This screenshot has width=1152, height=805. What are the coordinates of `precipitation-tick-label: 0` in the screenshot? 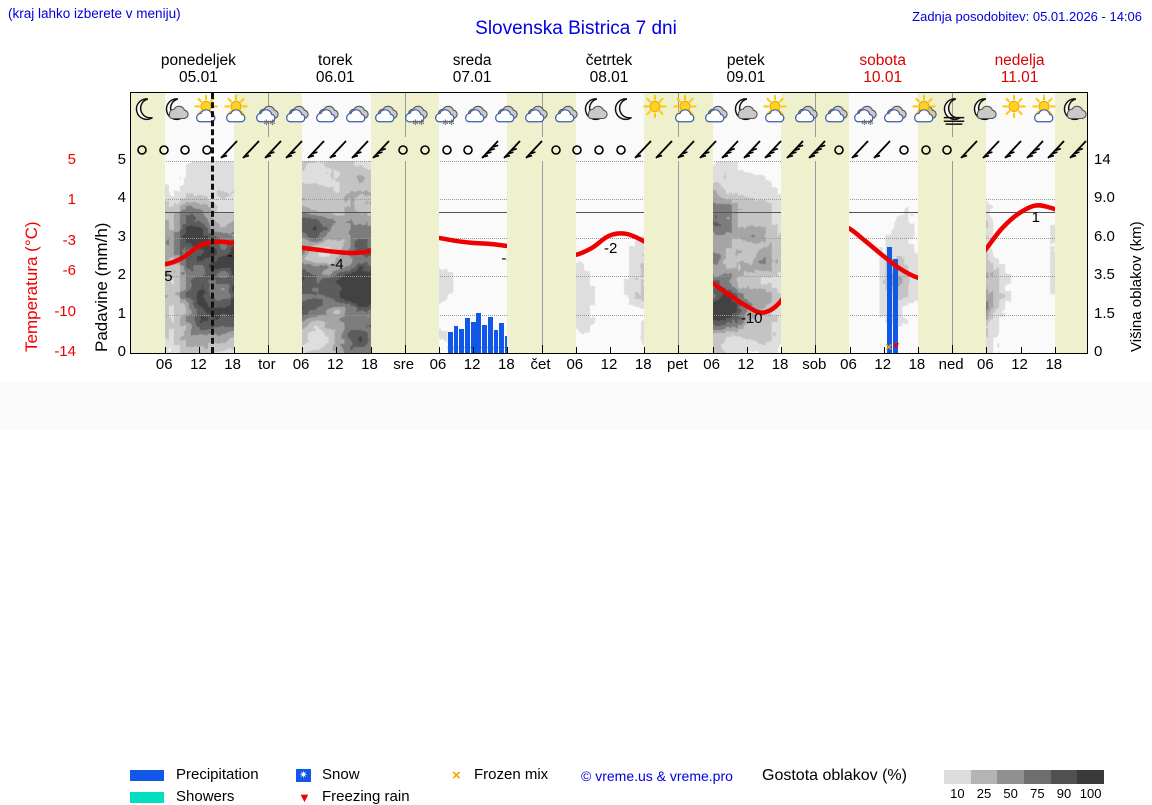 It's located at (121, 351).